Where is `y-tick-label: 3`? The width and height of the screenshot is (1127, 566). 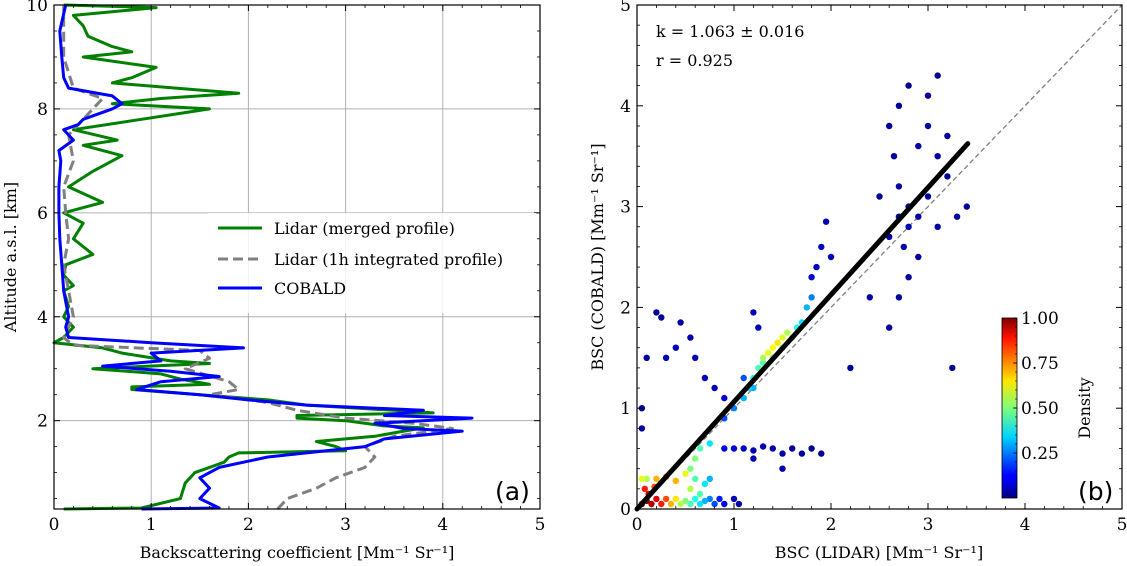
y-tick-label: 3 is located at coordinates (625, 208).